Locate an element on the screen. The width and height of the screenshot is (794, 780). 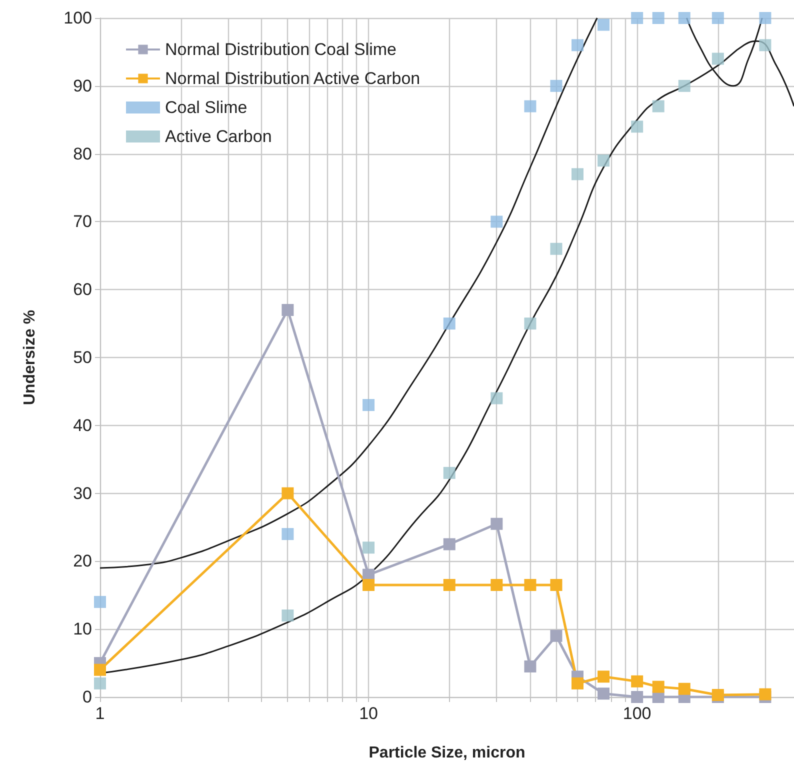
y-tick-label: 20 is located at coordinates (82, 561).